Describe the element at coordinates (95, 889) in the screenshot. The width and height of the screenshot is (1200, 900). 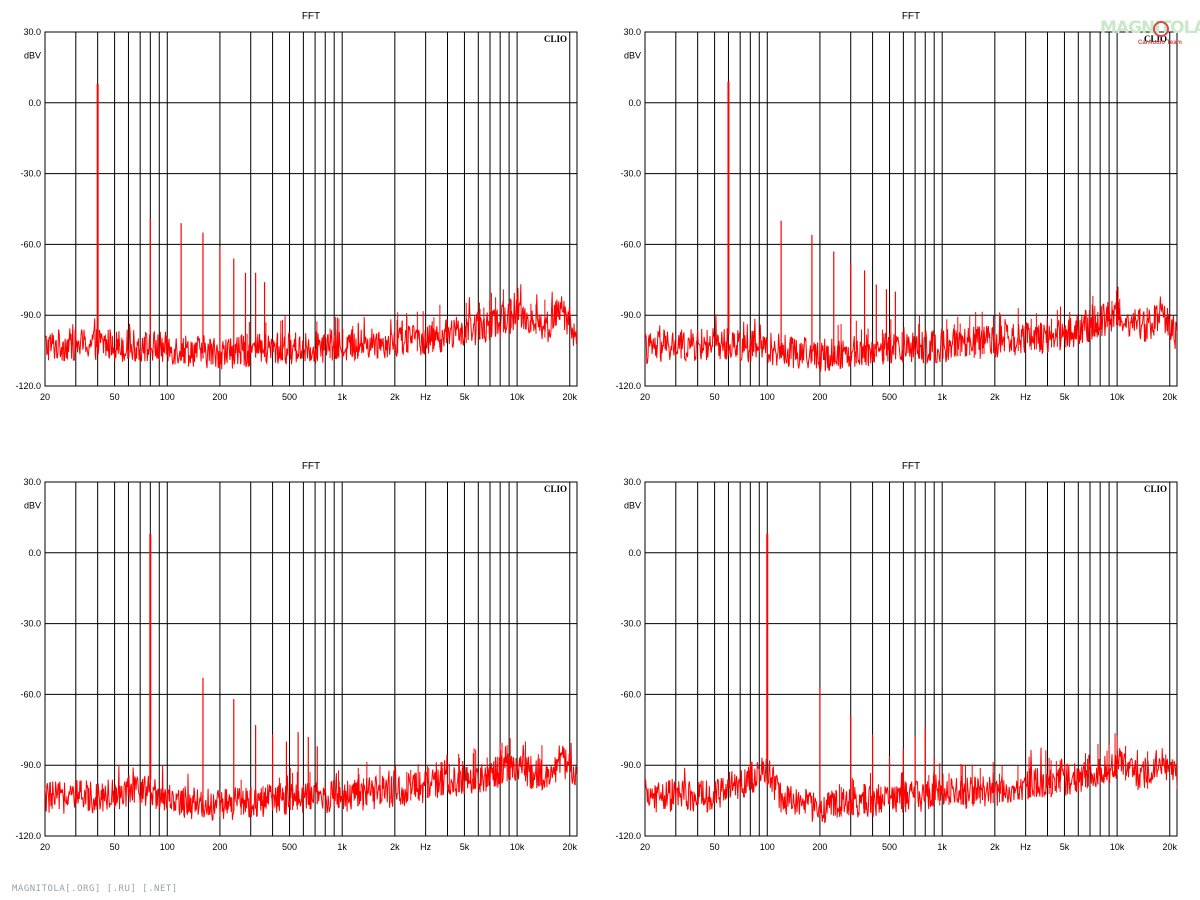
I see `footer-watermark: MAGNITOLA[.ORG] [.RU] [.NET]` at that location.